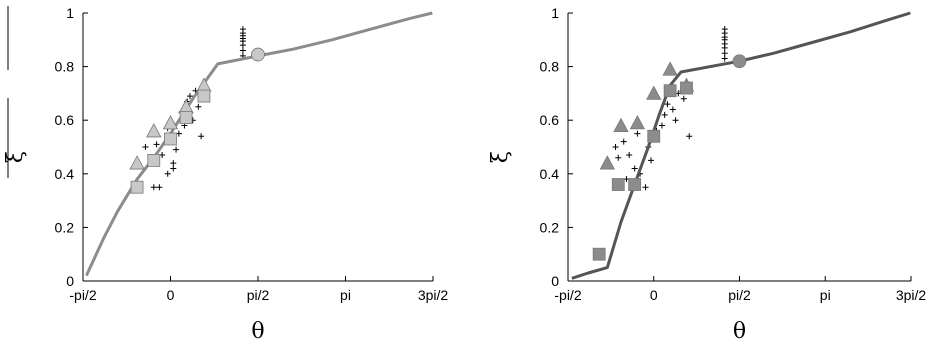 The height and width of the screenshot is (348, 939). I want to click on left-chart-x-tick-label: pi/2, so click(258, 295).